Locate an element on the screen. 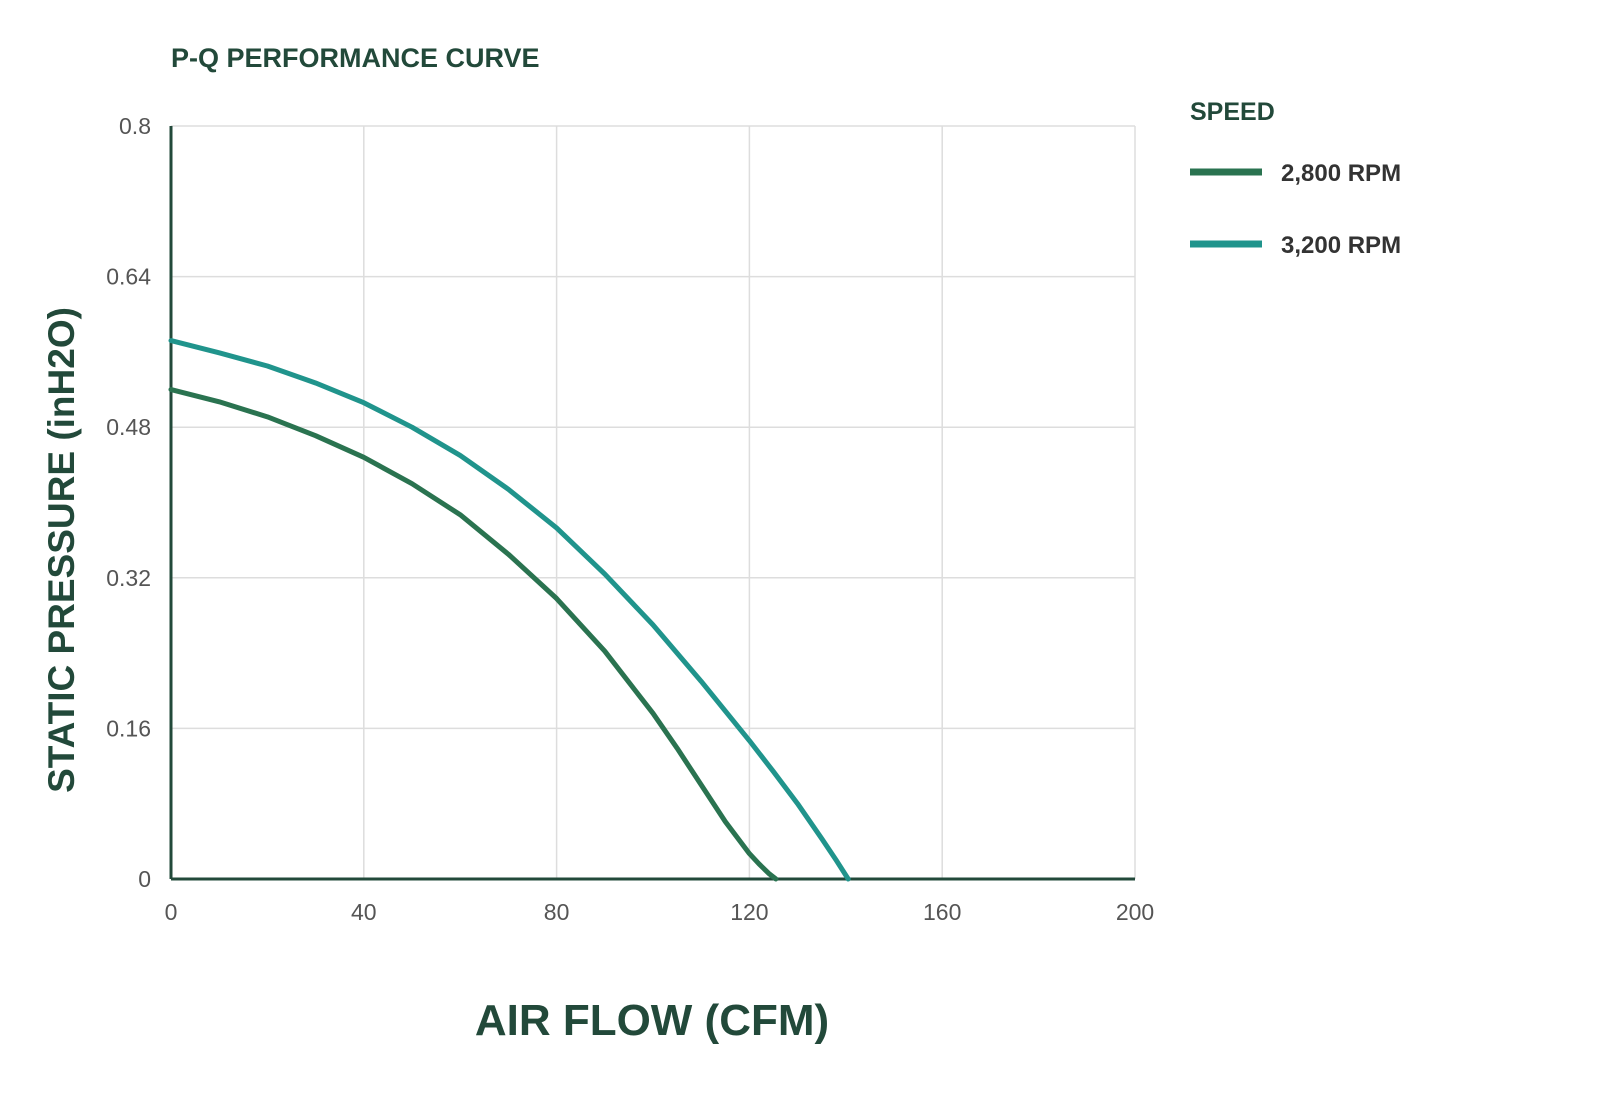  legend-title: SPEED is located at coordinates (1232, 112).